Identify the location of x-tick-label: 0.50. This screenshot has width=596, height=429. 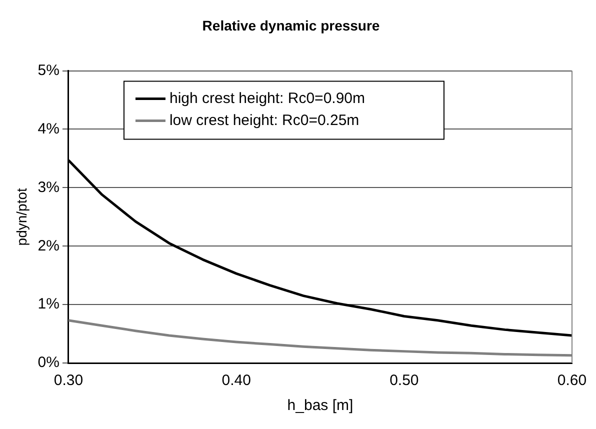
(404, 381).